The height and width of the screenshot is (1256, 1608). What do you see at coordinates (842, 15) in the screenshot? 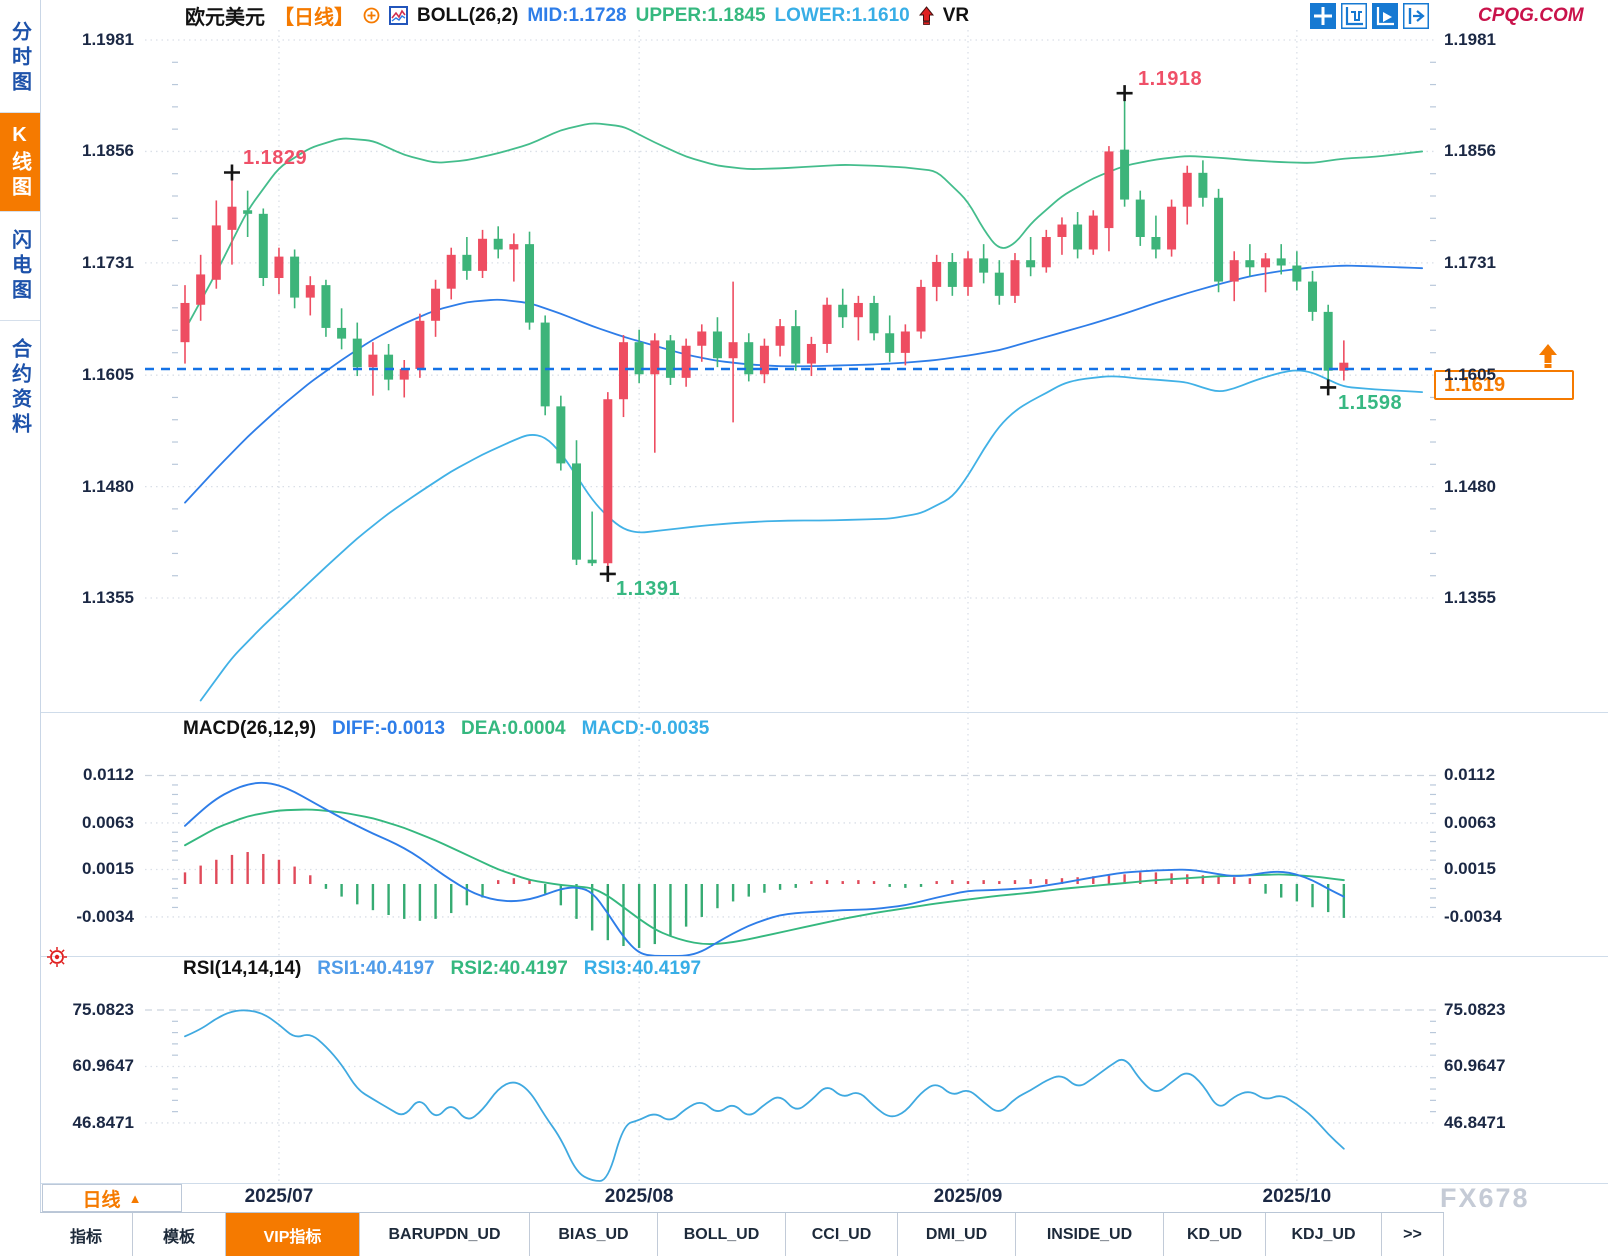
I see `boll-lower-value: LOWER:1.1610` at bounding box center [842, 15].